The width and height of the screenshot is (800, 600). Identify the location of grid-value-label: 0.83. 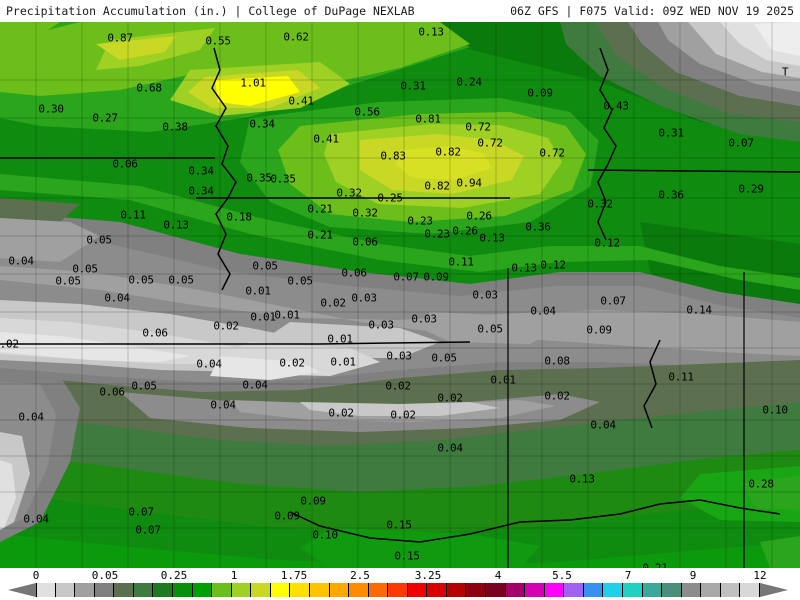
(393, 156).